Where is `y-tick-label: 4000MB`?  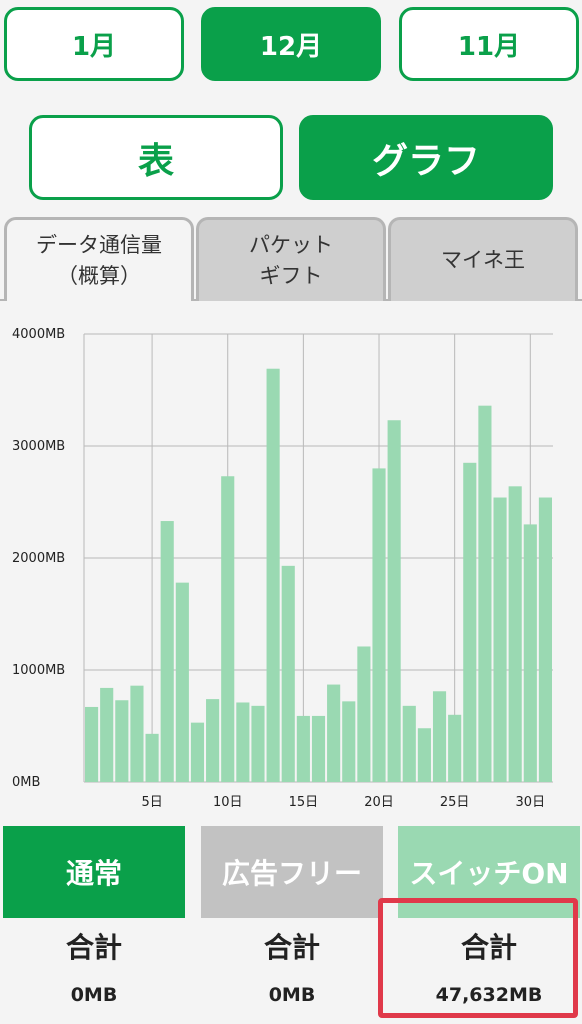
y-tick-label: 4000MB is located at coordinates (38, 334).